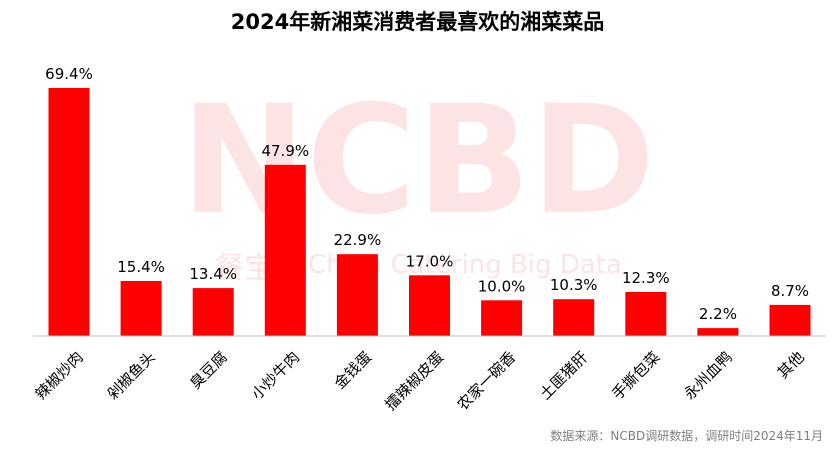 This screenshot has width=835, height=450. What do you see at coordinates (414, 381) in the screenshot?
I see `category-label-6: 擂辣椒皮蛋` at bounding box center [414, 381].